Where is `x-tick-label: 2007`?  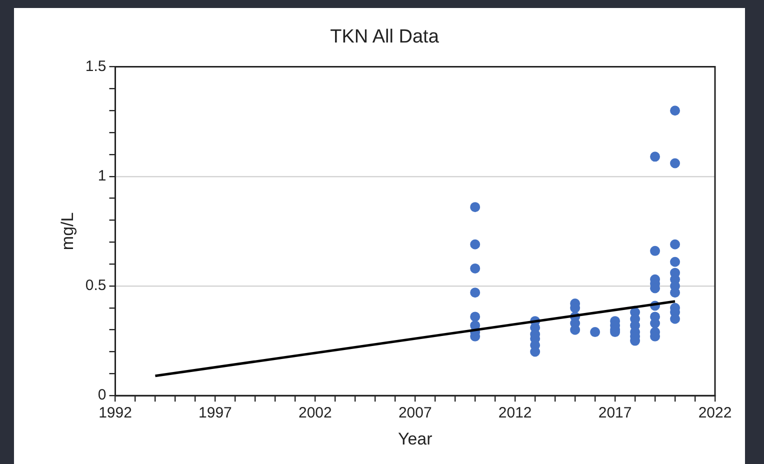
x-tick-label: 2007 is located at coordinates (415, 413).